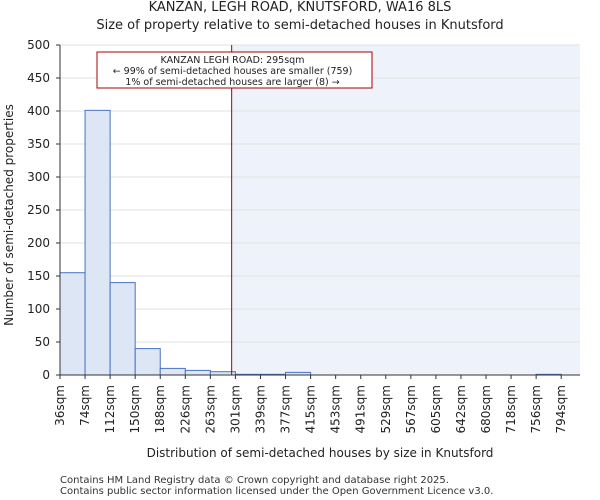  I want to click on x-tick-label: 74sqm, so click(85, 405).